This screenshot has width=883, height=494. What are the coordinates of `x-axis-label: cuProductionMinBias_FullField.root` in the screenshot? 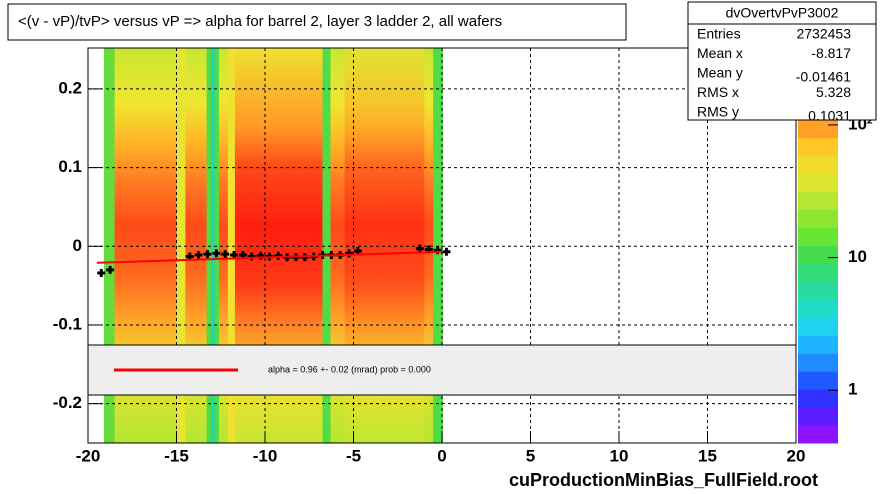 It's located at (663, 480).